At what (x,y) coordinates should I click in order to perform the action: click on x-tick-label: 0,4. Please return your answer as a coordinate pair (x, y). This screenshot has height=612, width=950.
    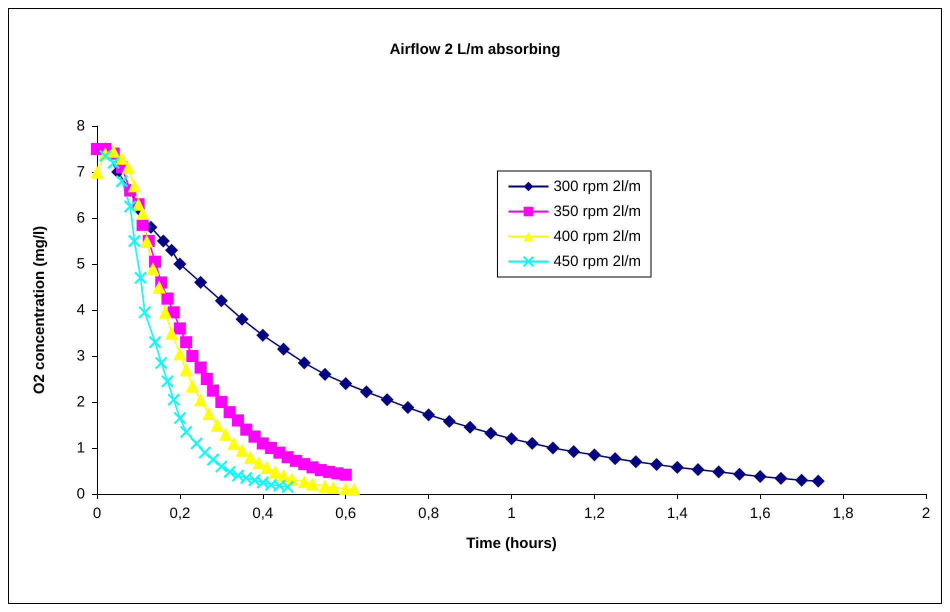
    Looking at the image, I should click on (263, 513).